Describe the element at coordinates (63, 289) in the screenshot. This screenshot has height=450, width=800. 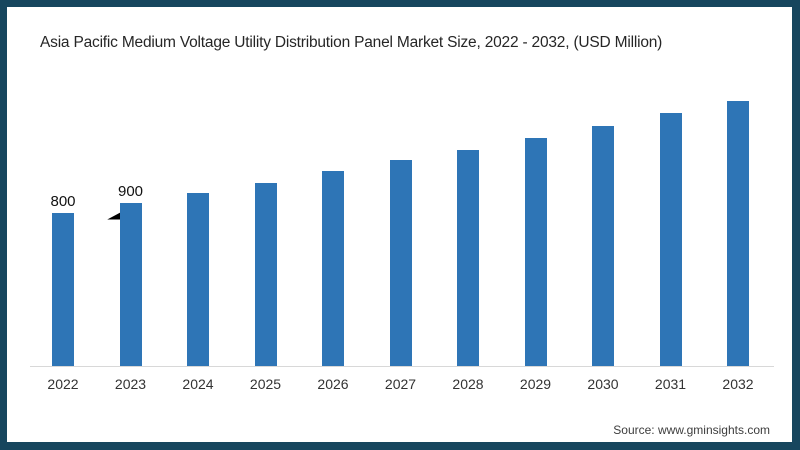
I see `bar-2022` at that location.